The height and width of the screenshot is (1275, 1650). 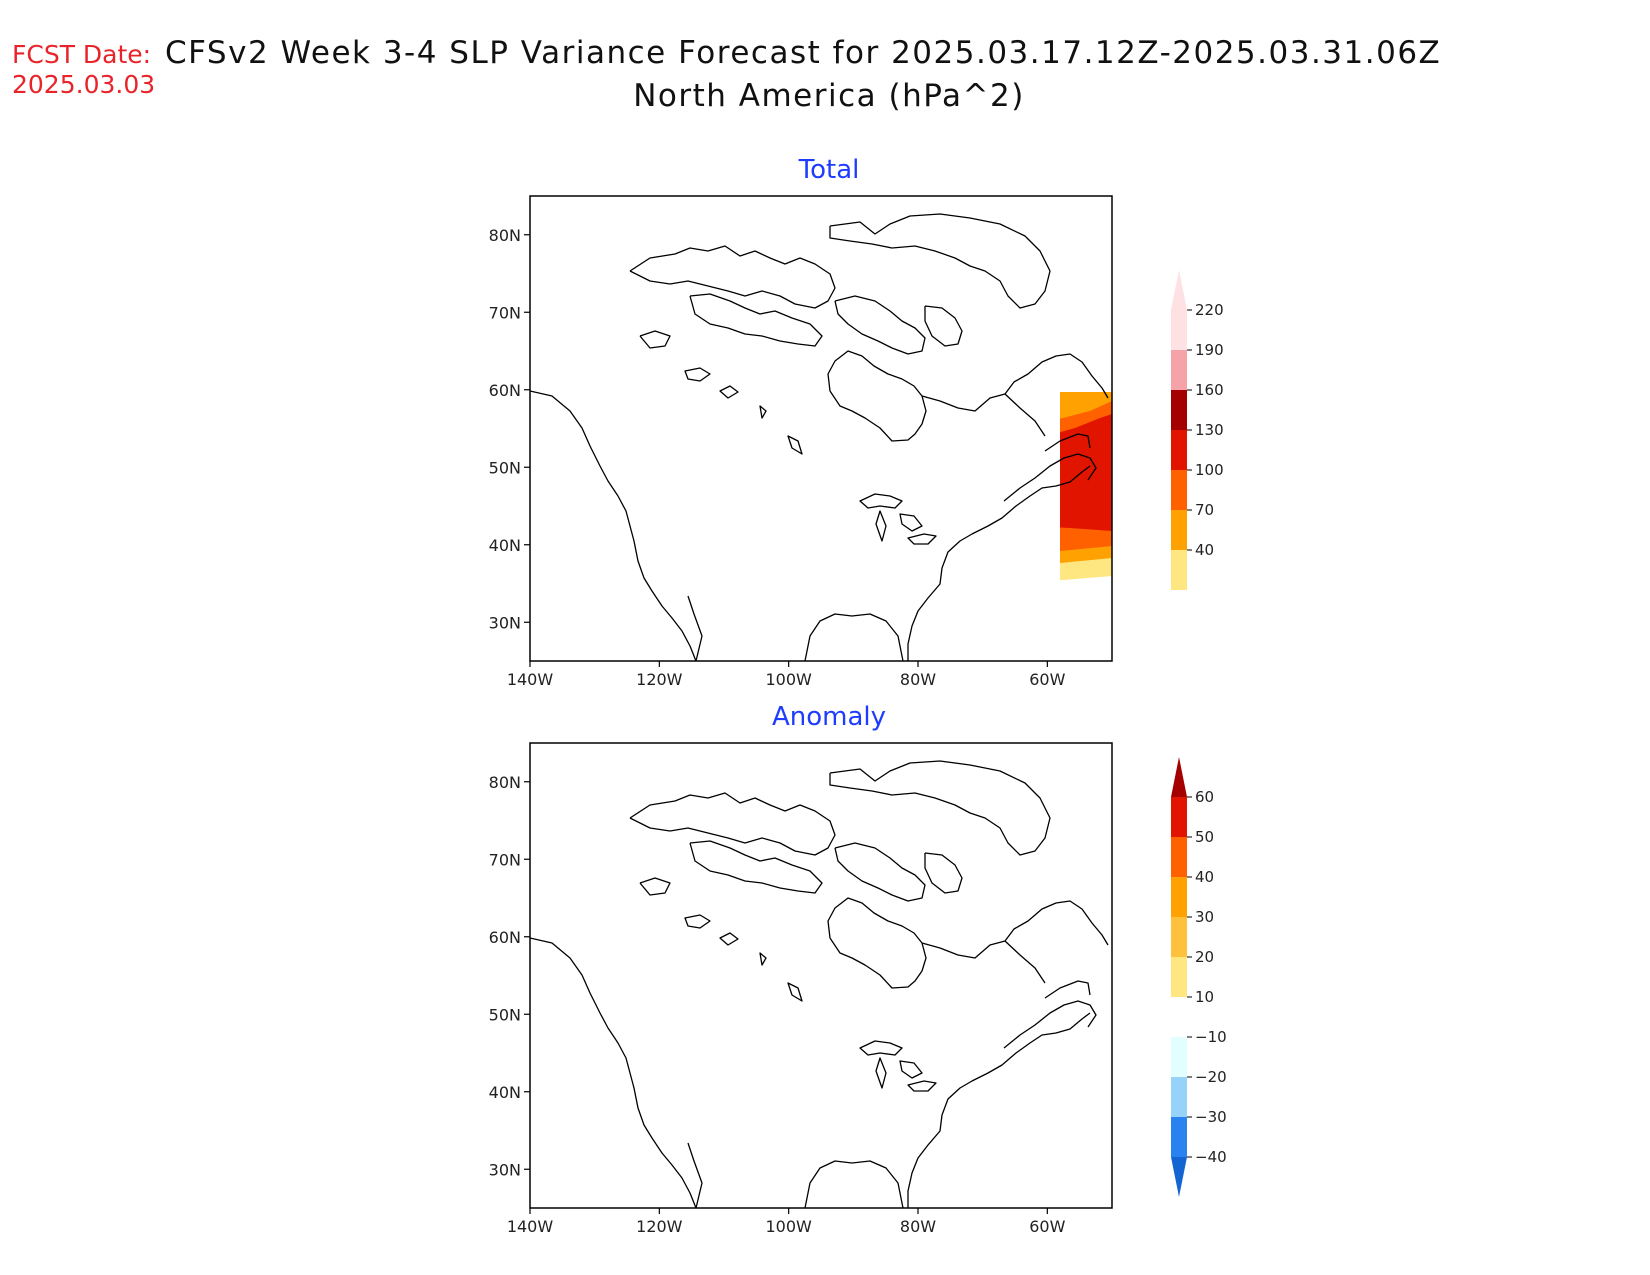 I want to click on colorbar-label: −40, so click(x=1211, y=1157).